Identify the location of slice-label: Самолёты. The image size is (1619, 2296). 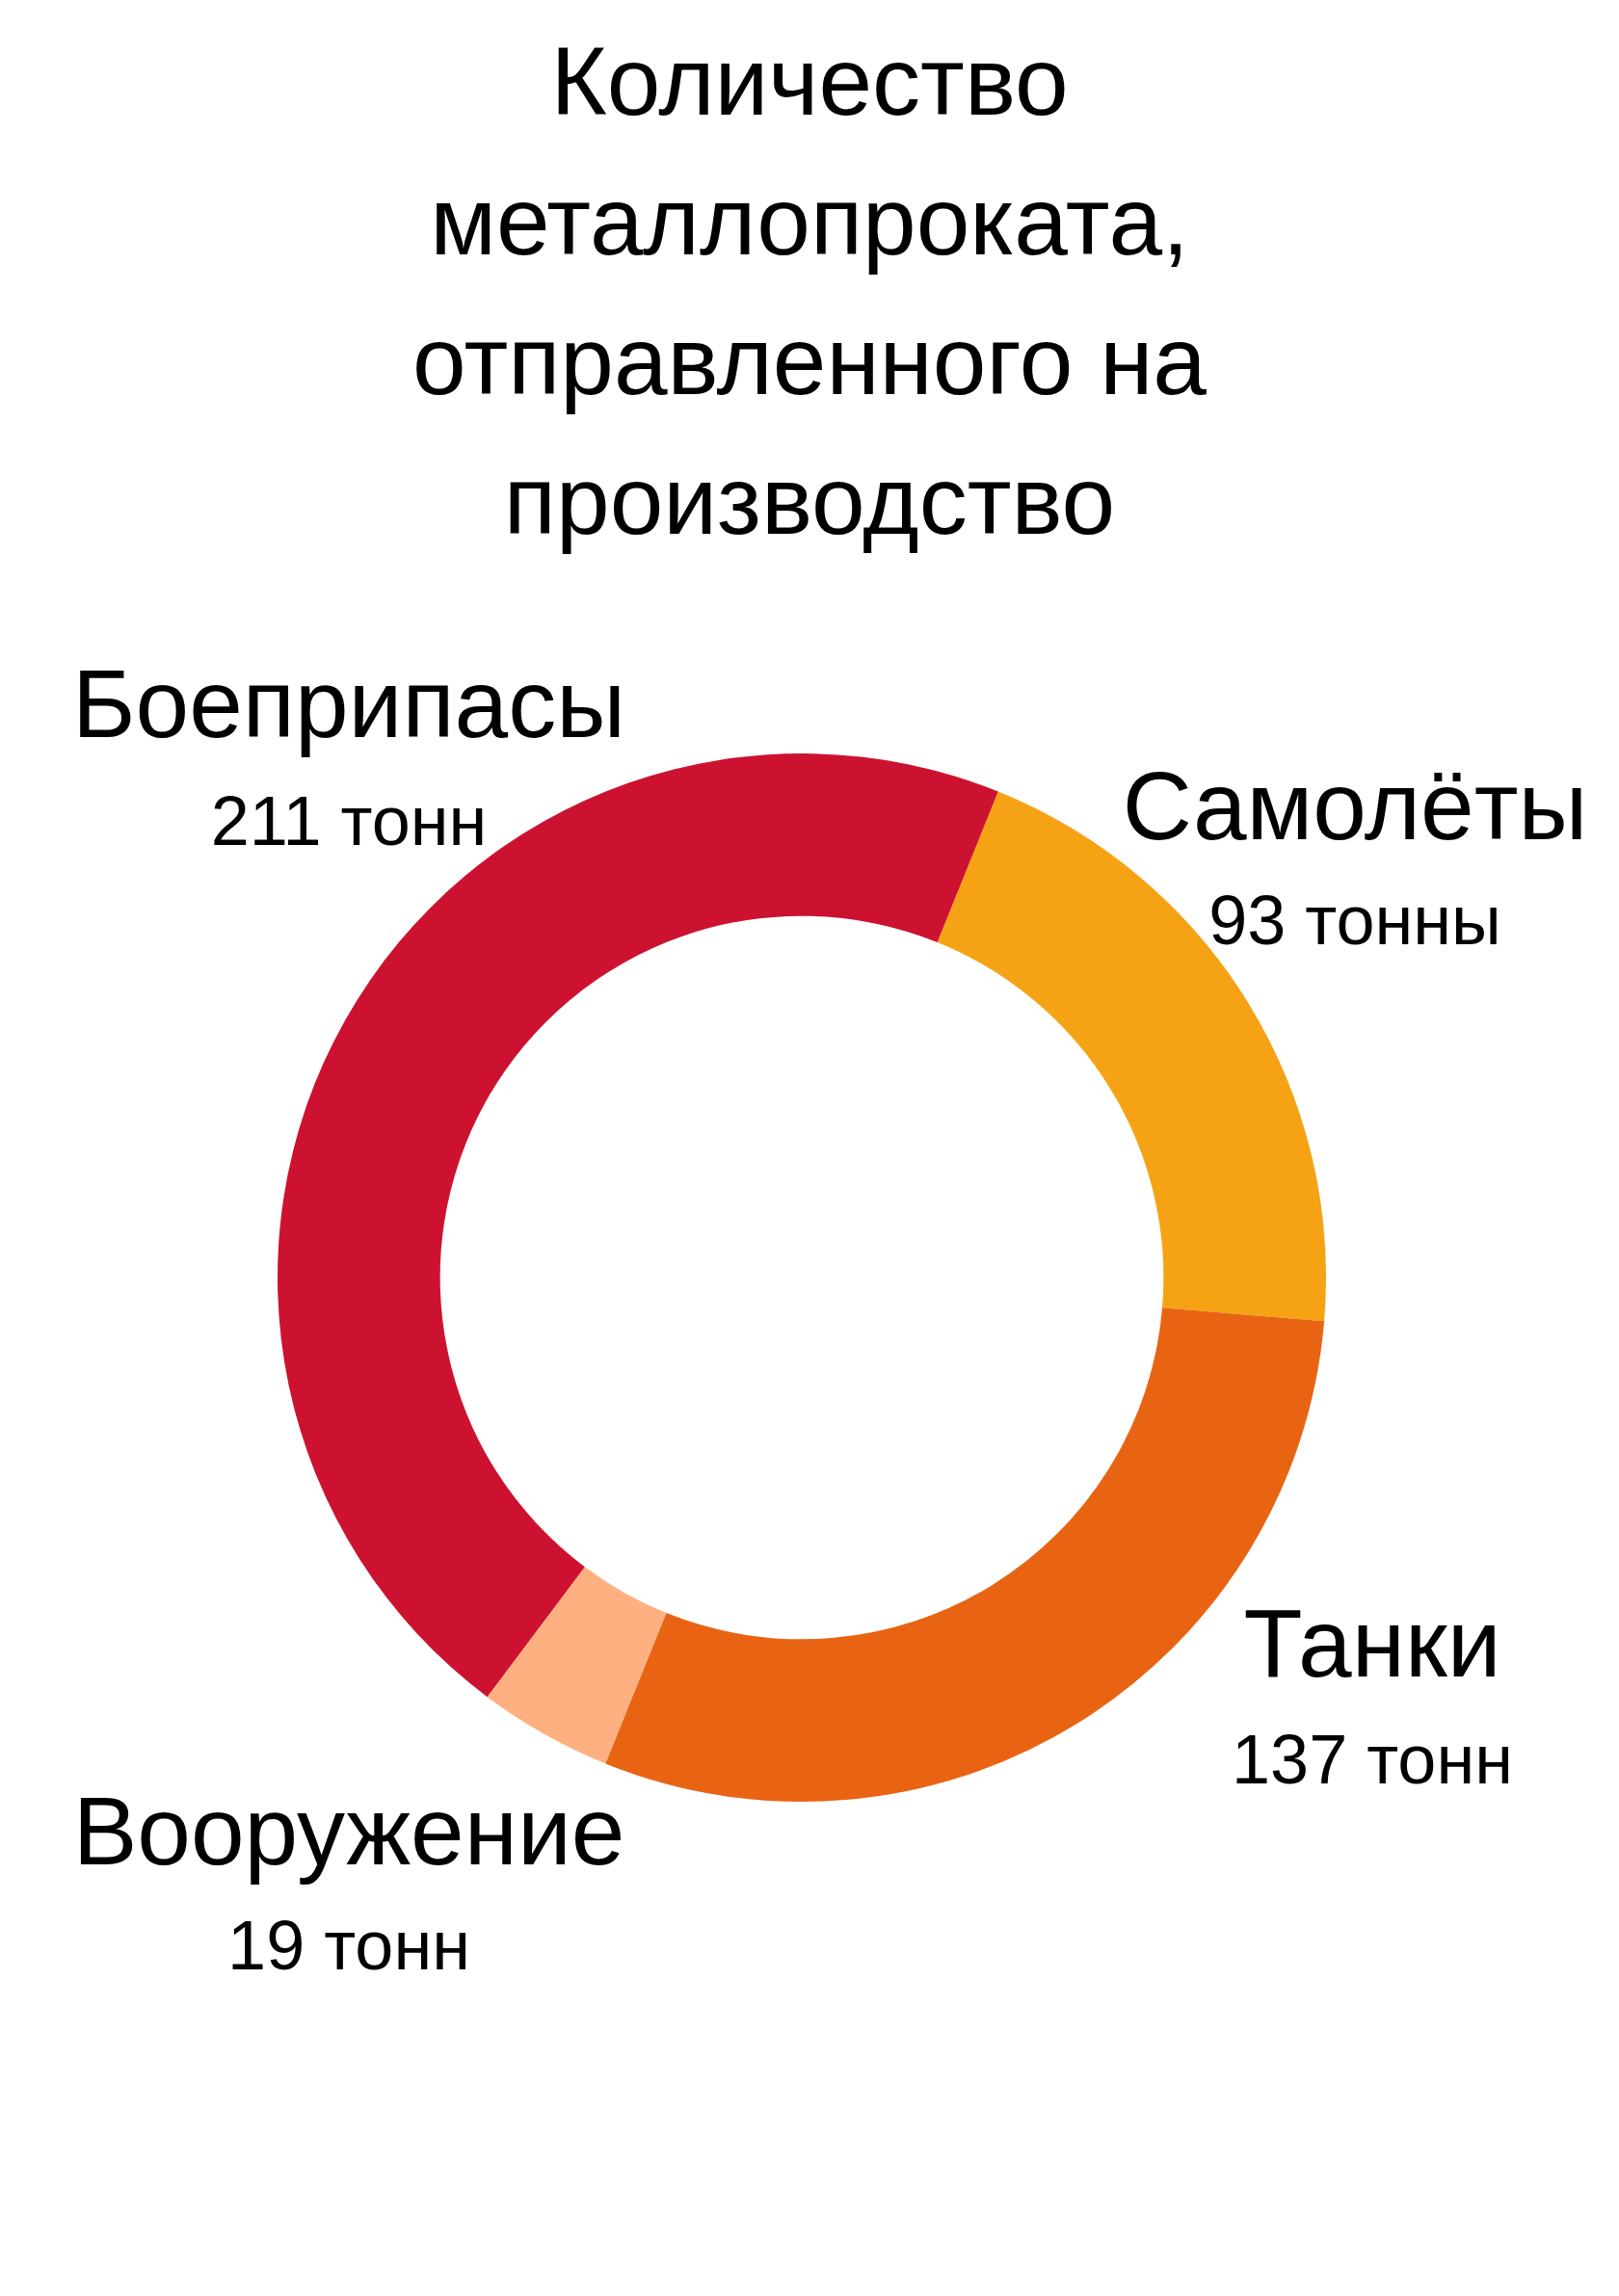
(1355, 805).